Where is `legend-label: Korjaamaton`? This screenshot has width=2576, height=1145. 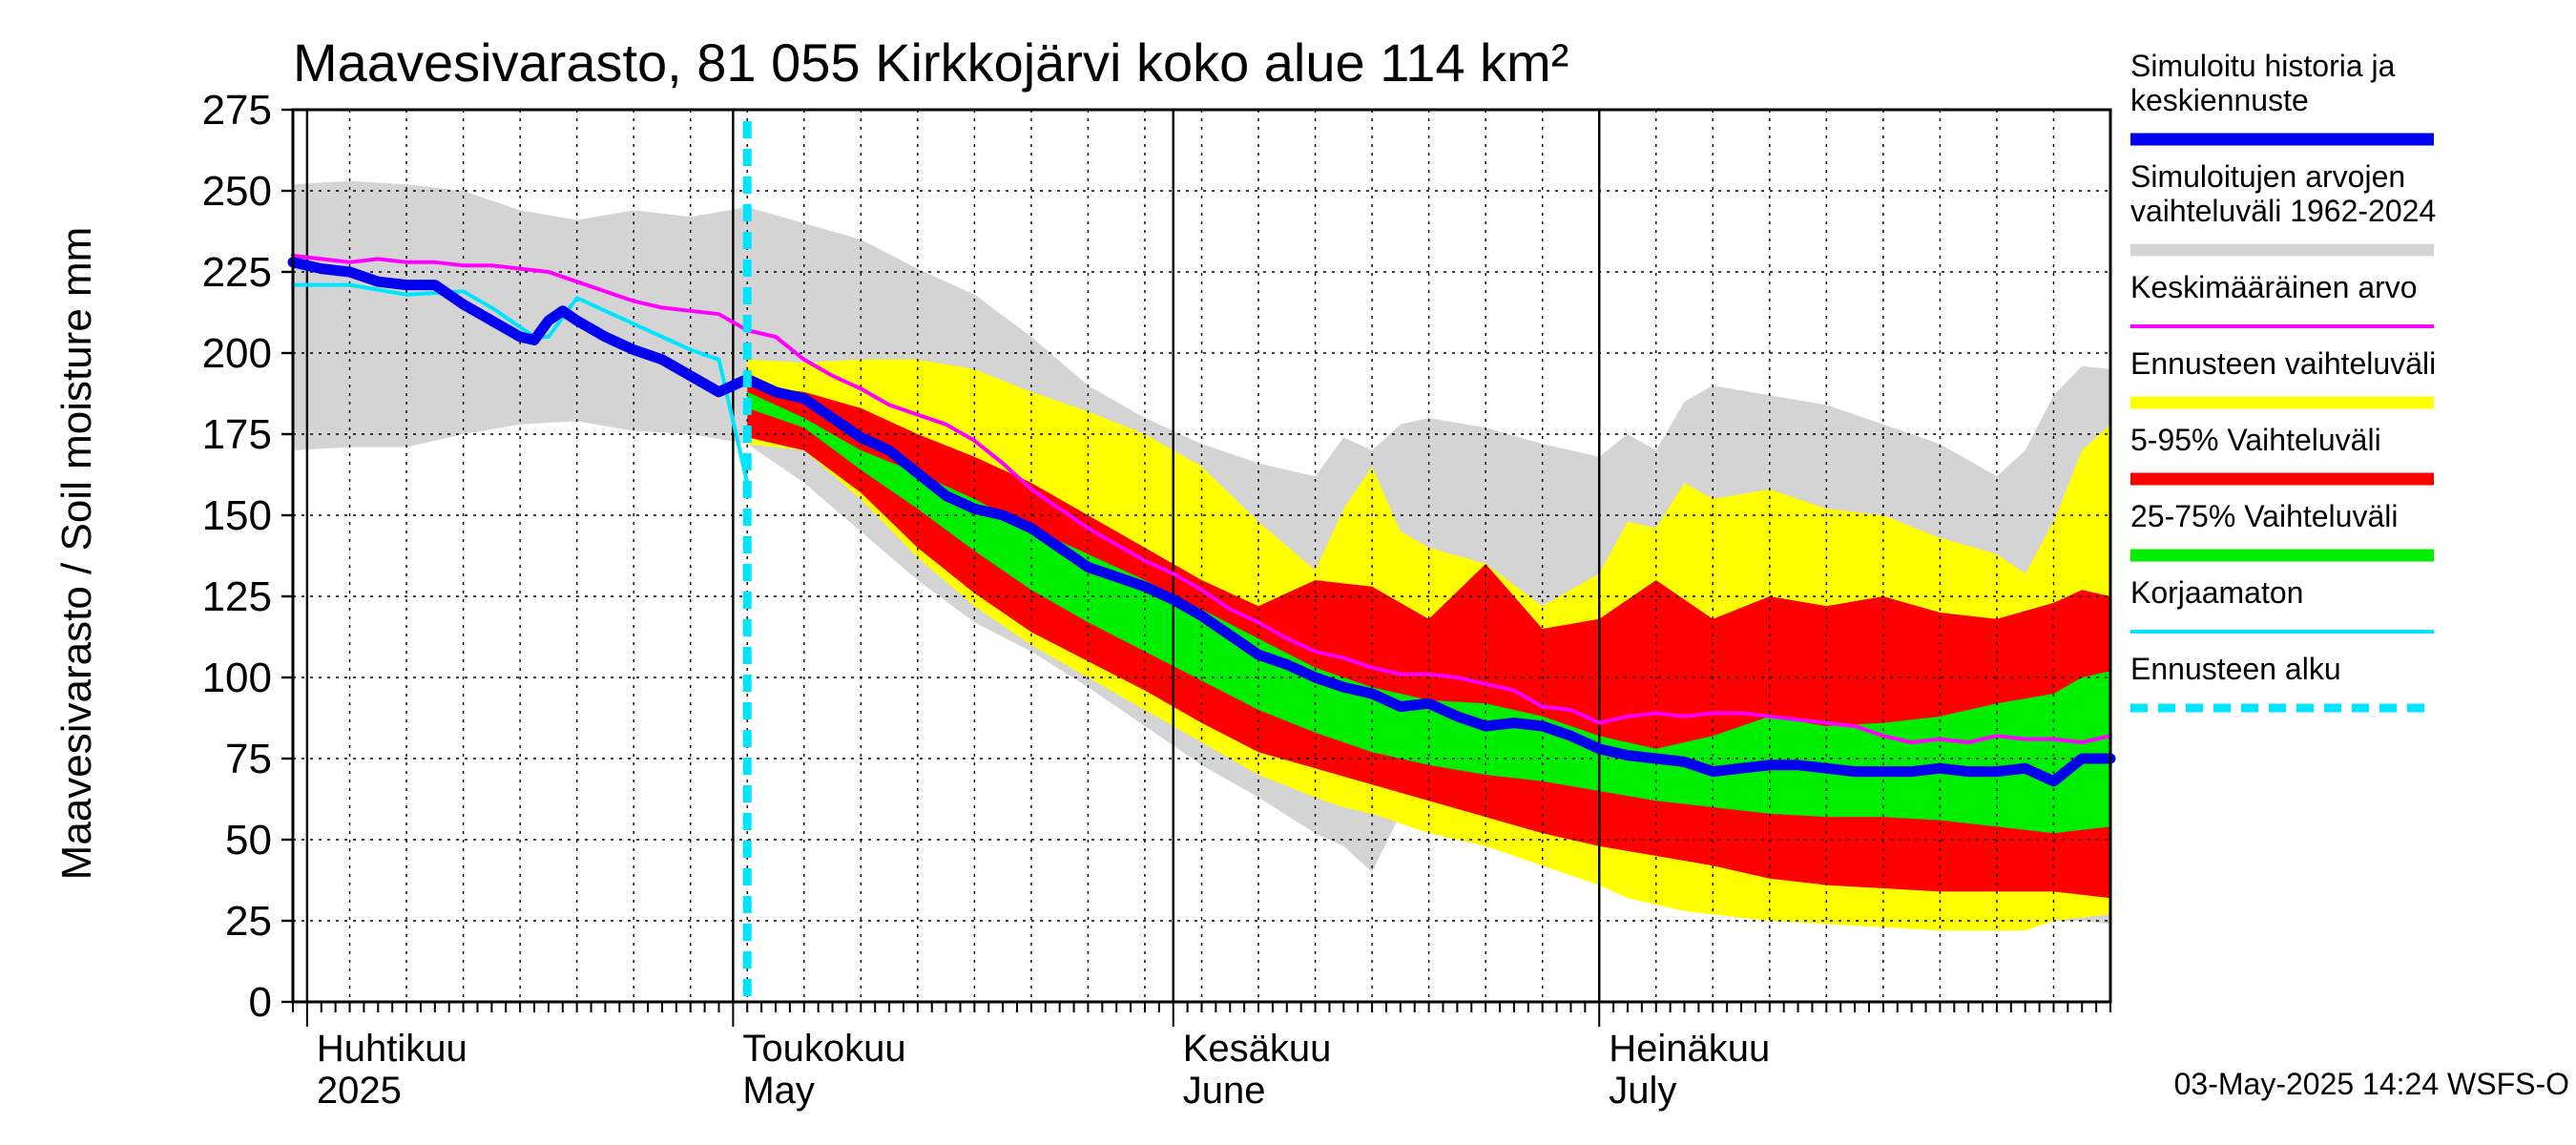
legend-label: Korjaamaton is located at coordinates (2216, 592).